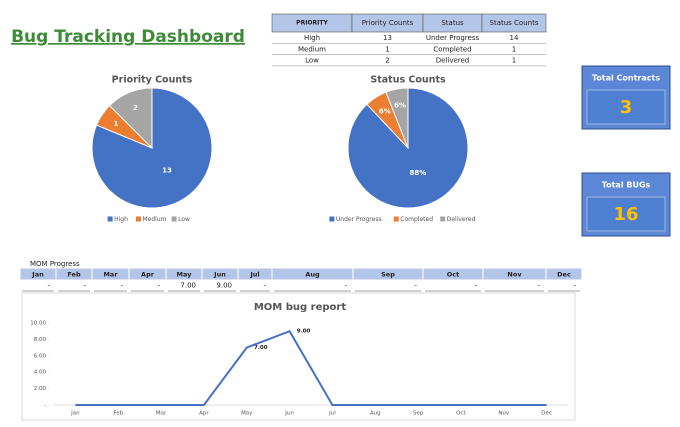  Describe the element at coordinates (224, 286) in the screenshot. I see `month-value: 9.00` at that location.